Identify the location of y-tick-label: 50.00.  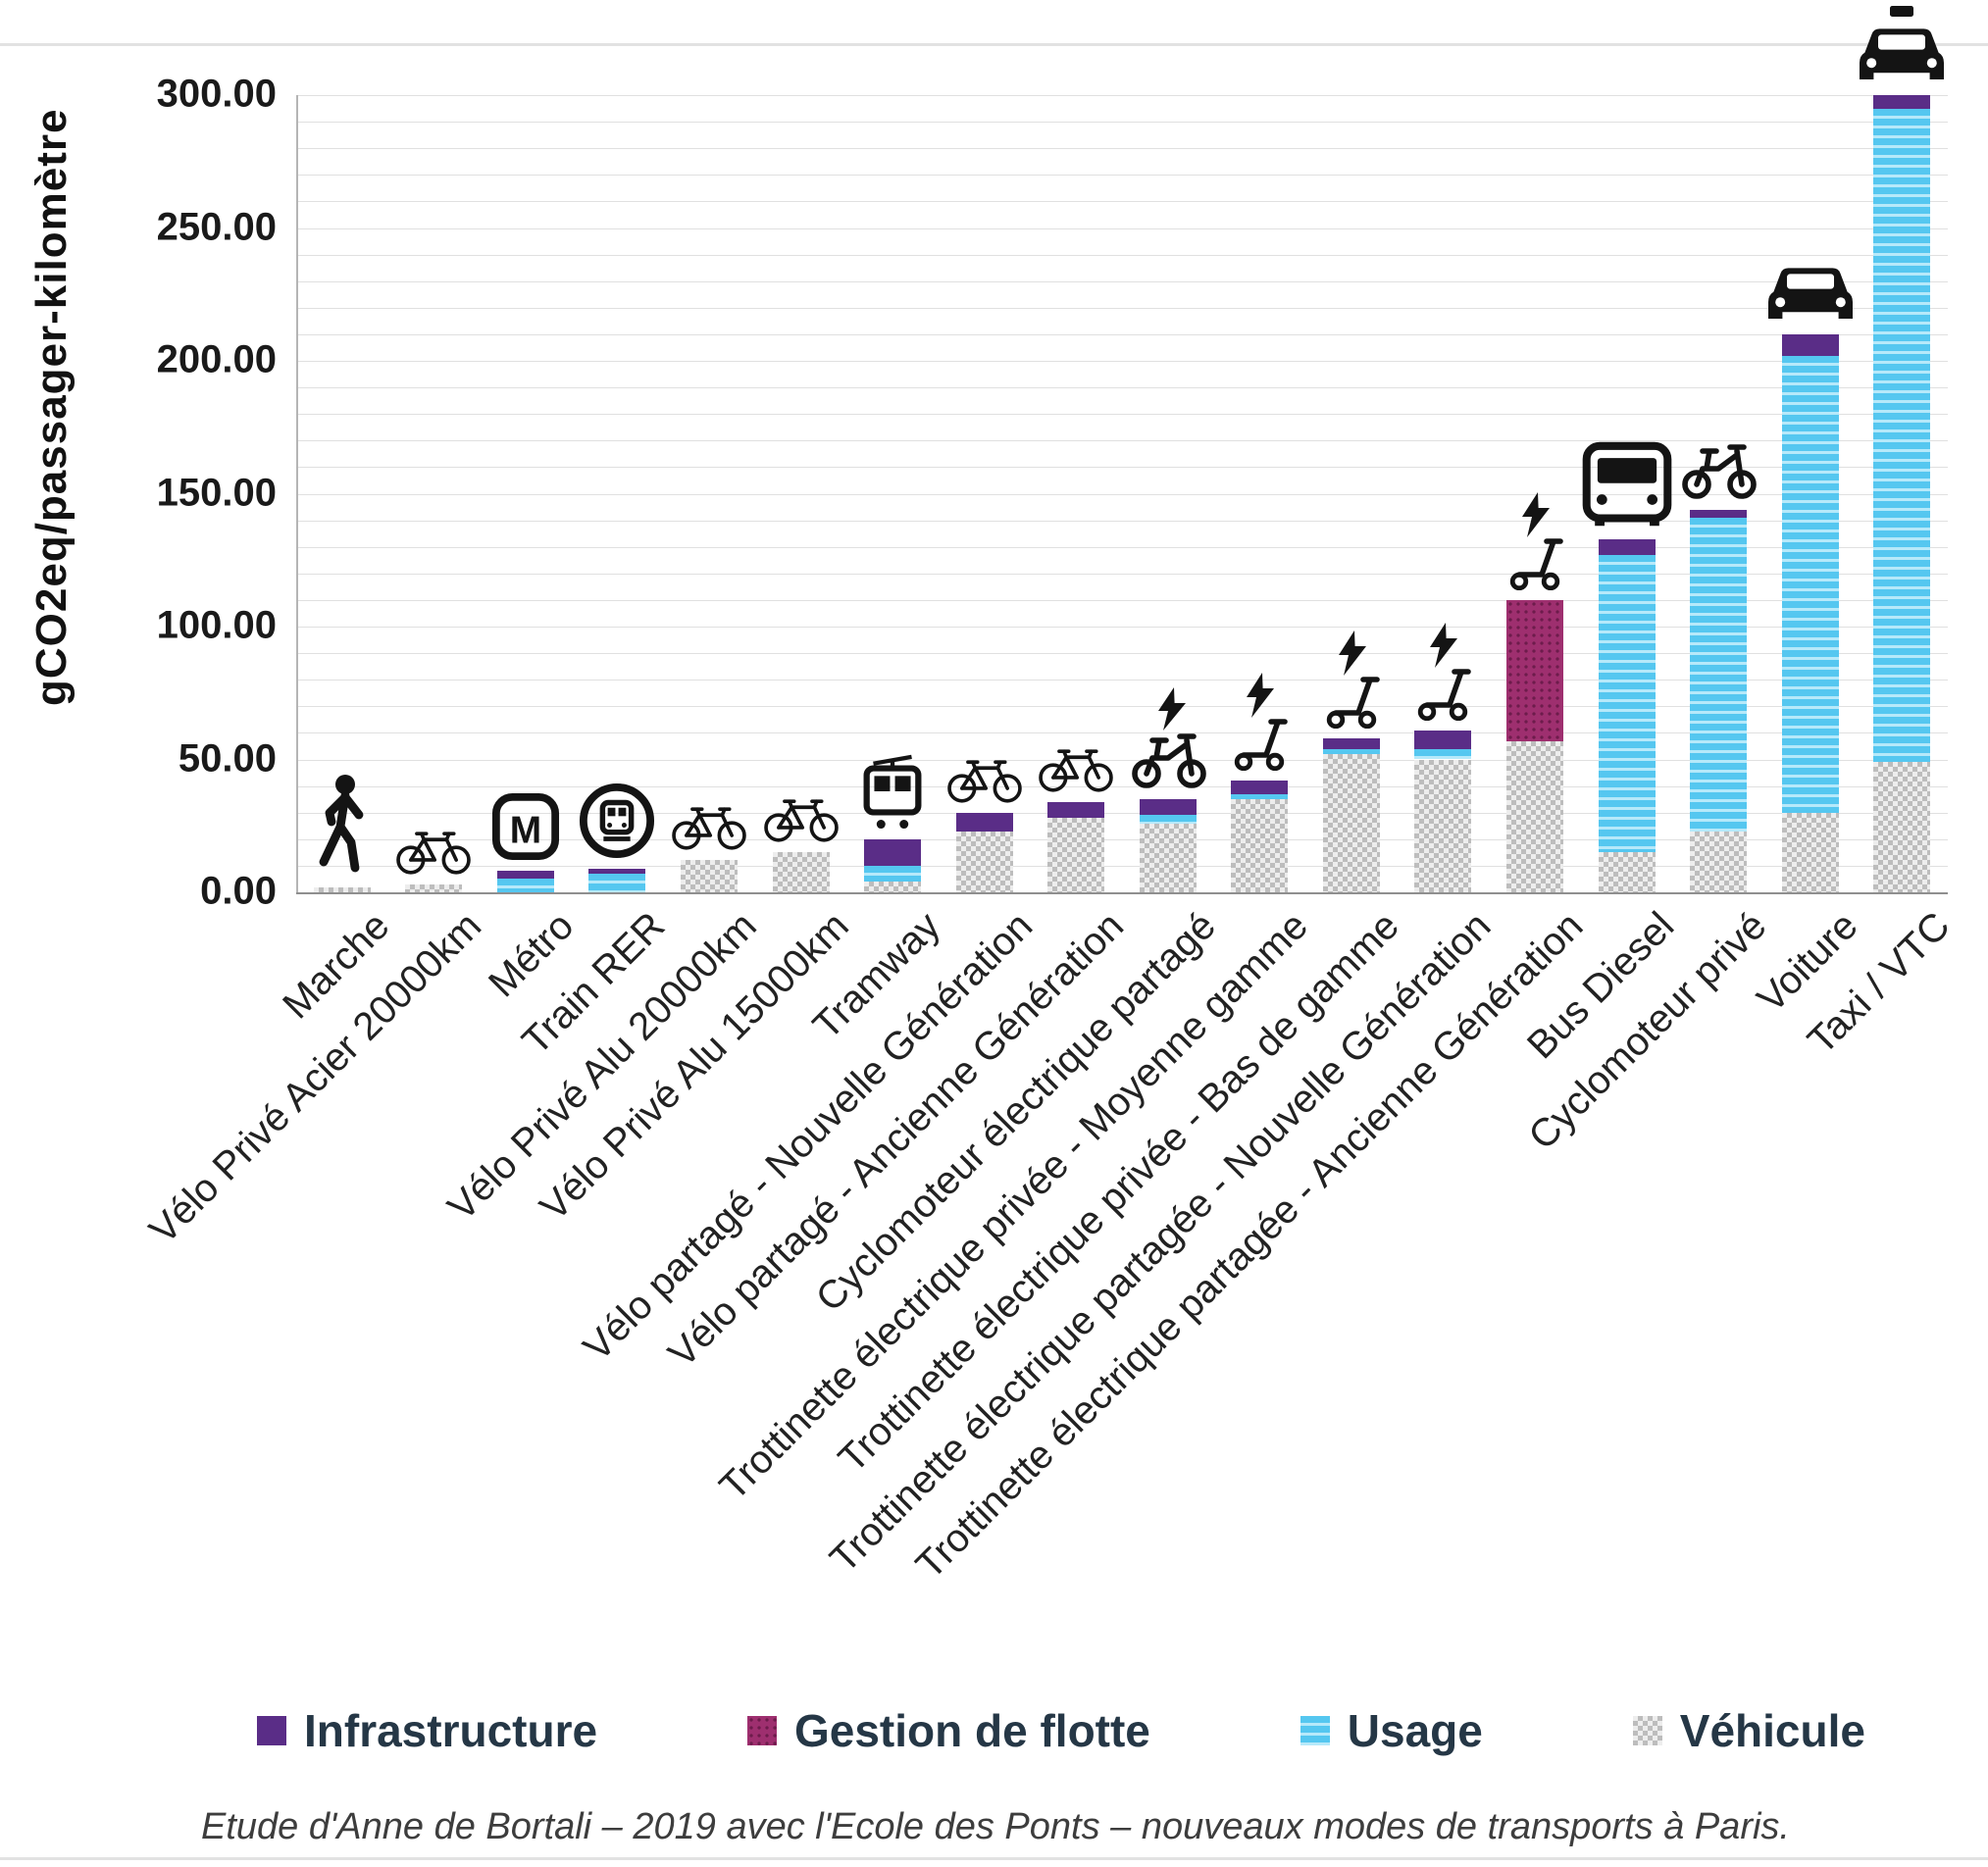
(227, 758).